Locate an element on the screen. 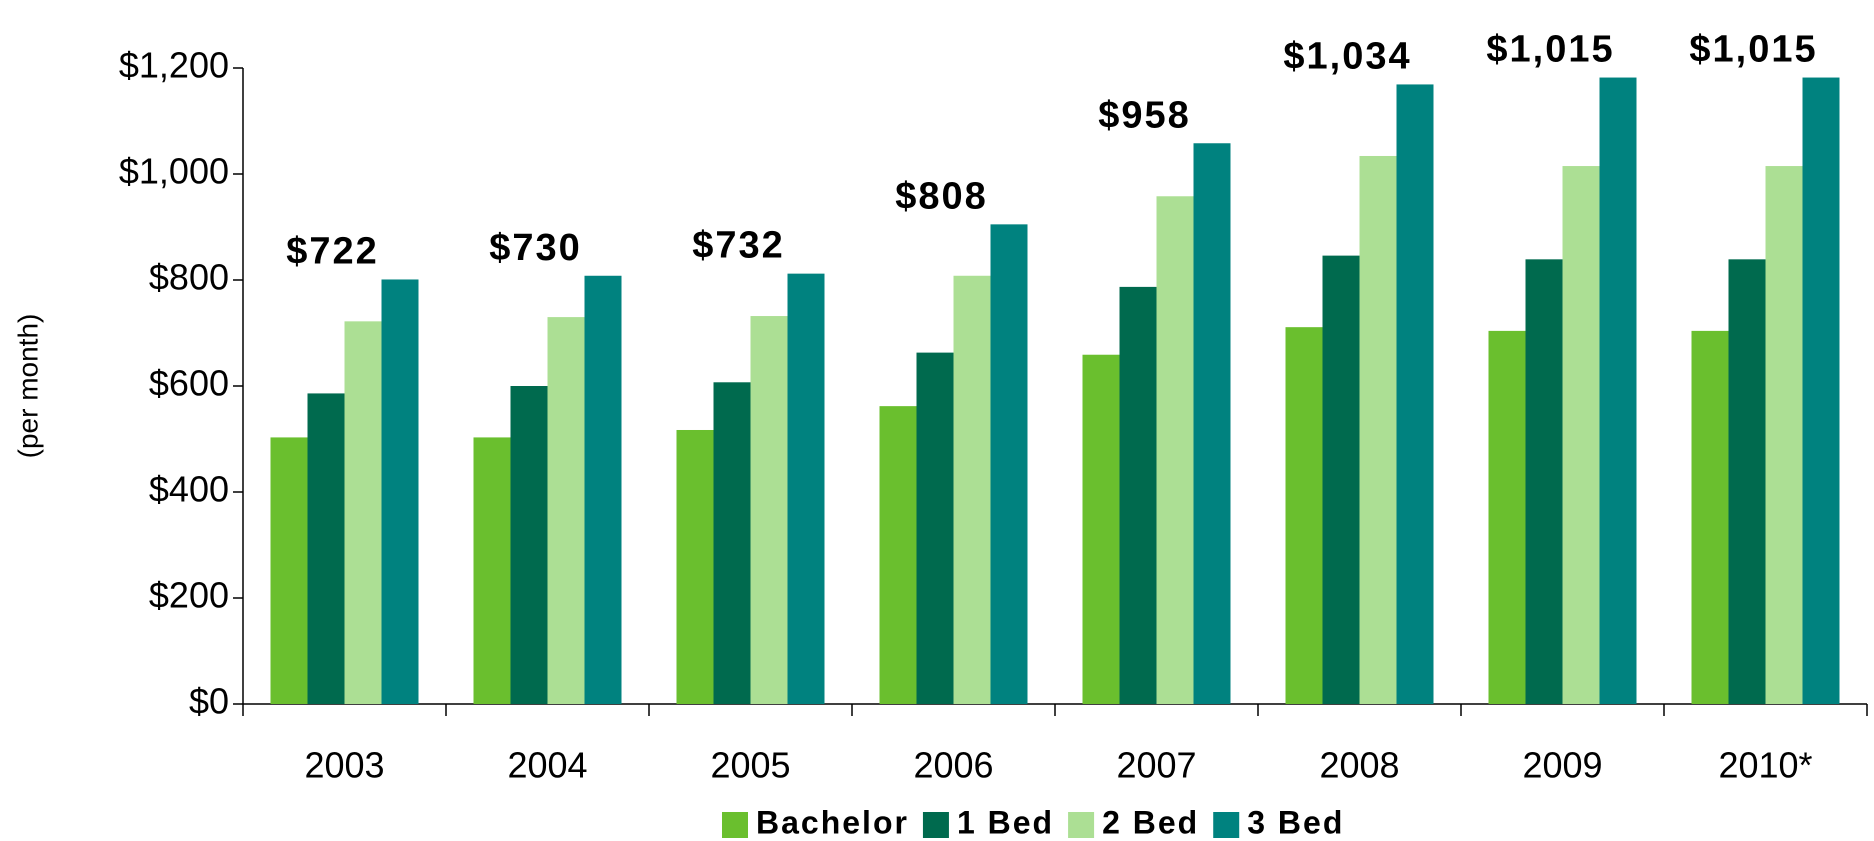 This screenshot has height=841, width=1874. x-tick-label: 2010* is located at coordinates (1765, 765).